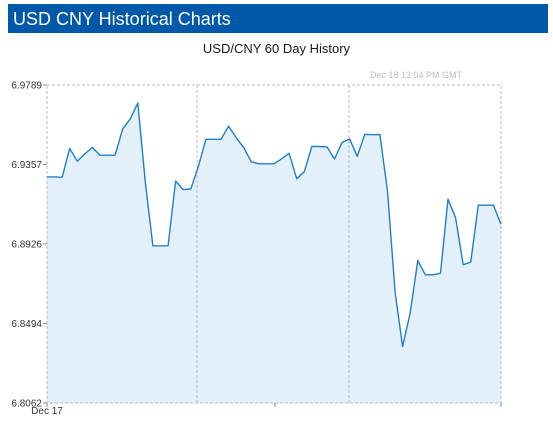 The height and width of the screenshot is (425, 553). Describe the element at coordinates (26, 165) in the screenshot. I see `y-tick-label-2: 6.9357` at that location.